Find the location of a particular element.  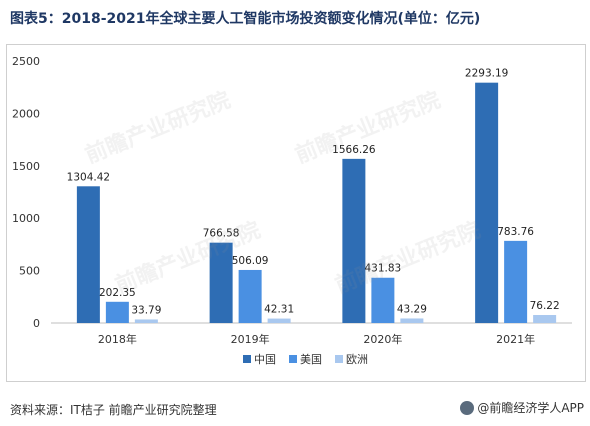

x-tick-label: 2021年 is located at coordinates (515, 339).